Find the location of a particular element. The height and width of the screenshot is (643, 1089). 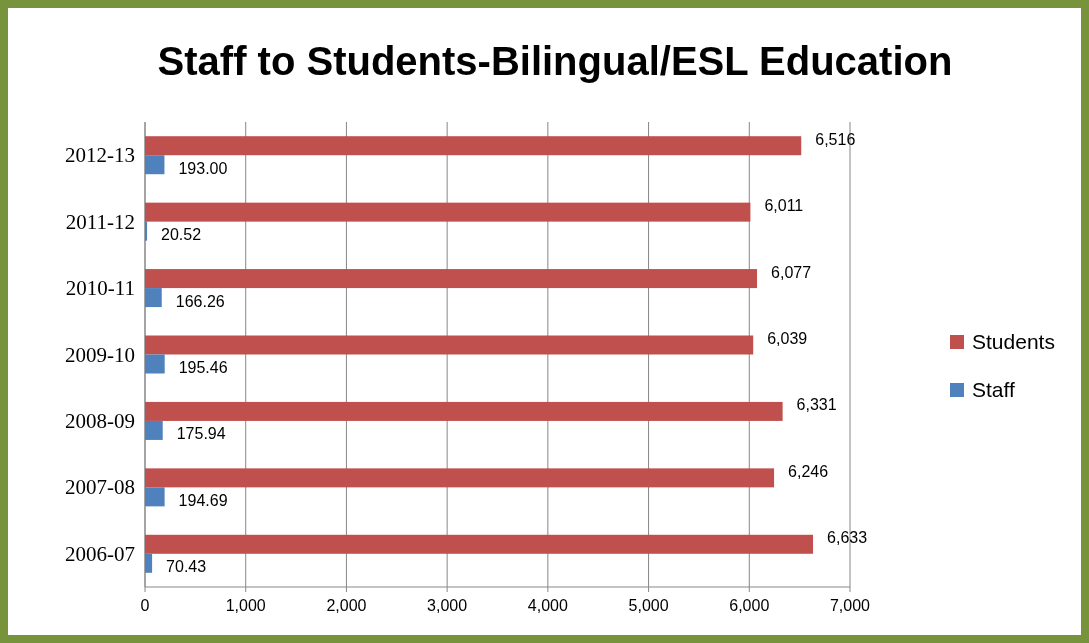

data-label: 175.94 is located at coordinates (201, 434).